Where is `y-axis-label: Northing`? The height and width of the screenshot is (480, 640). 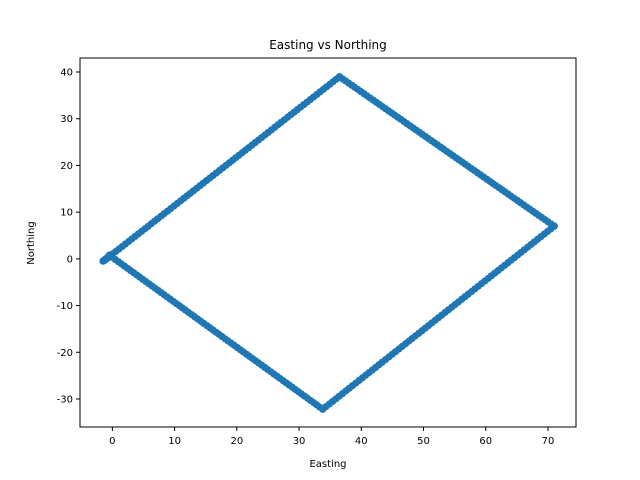 y-axis-label: Northing is located at coordinates (31, 242).